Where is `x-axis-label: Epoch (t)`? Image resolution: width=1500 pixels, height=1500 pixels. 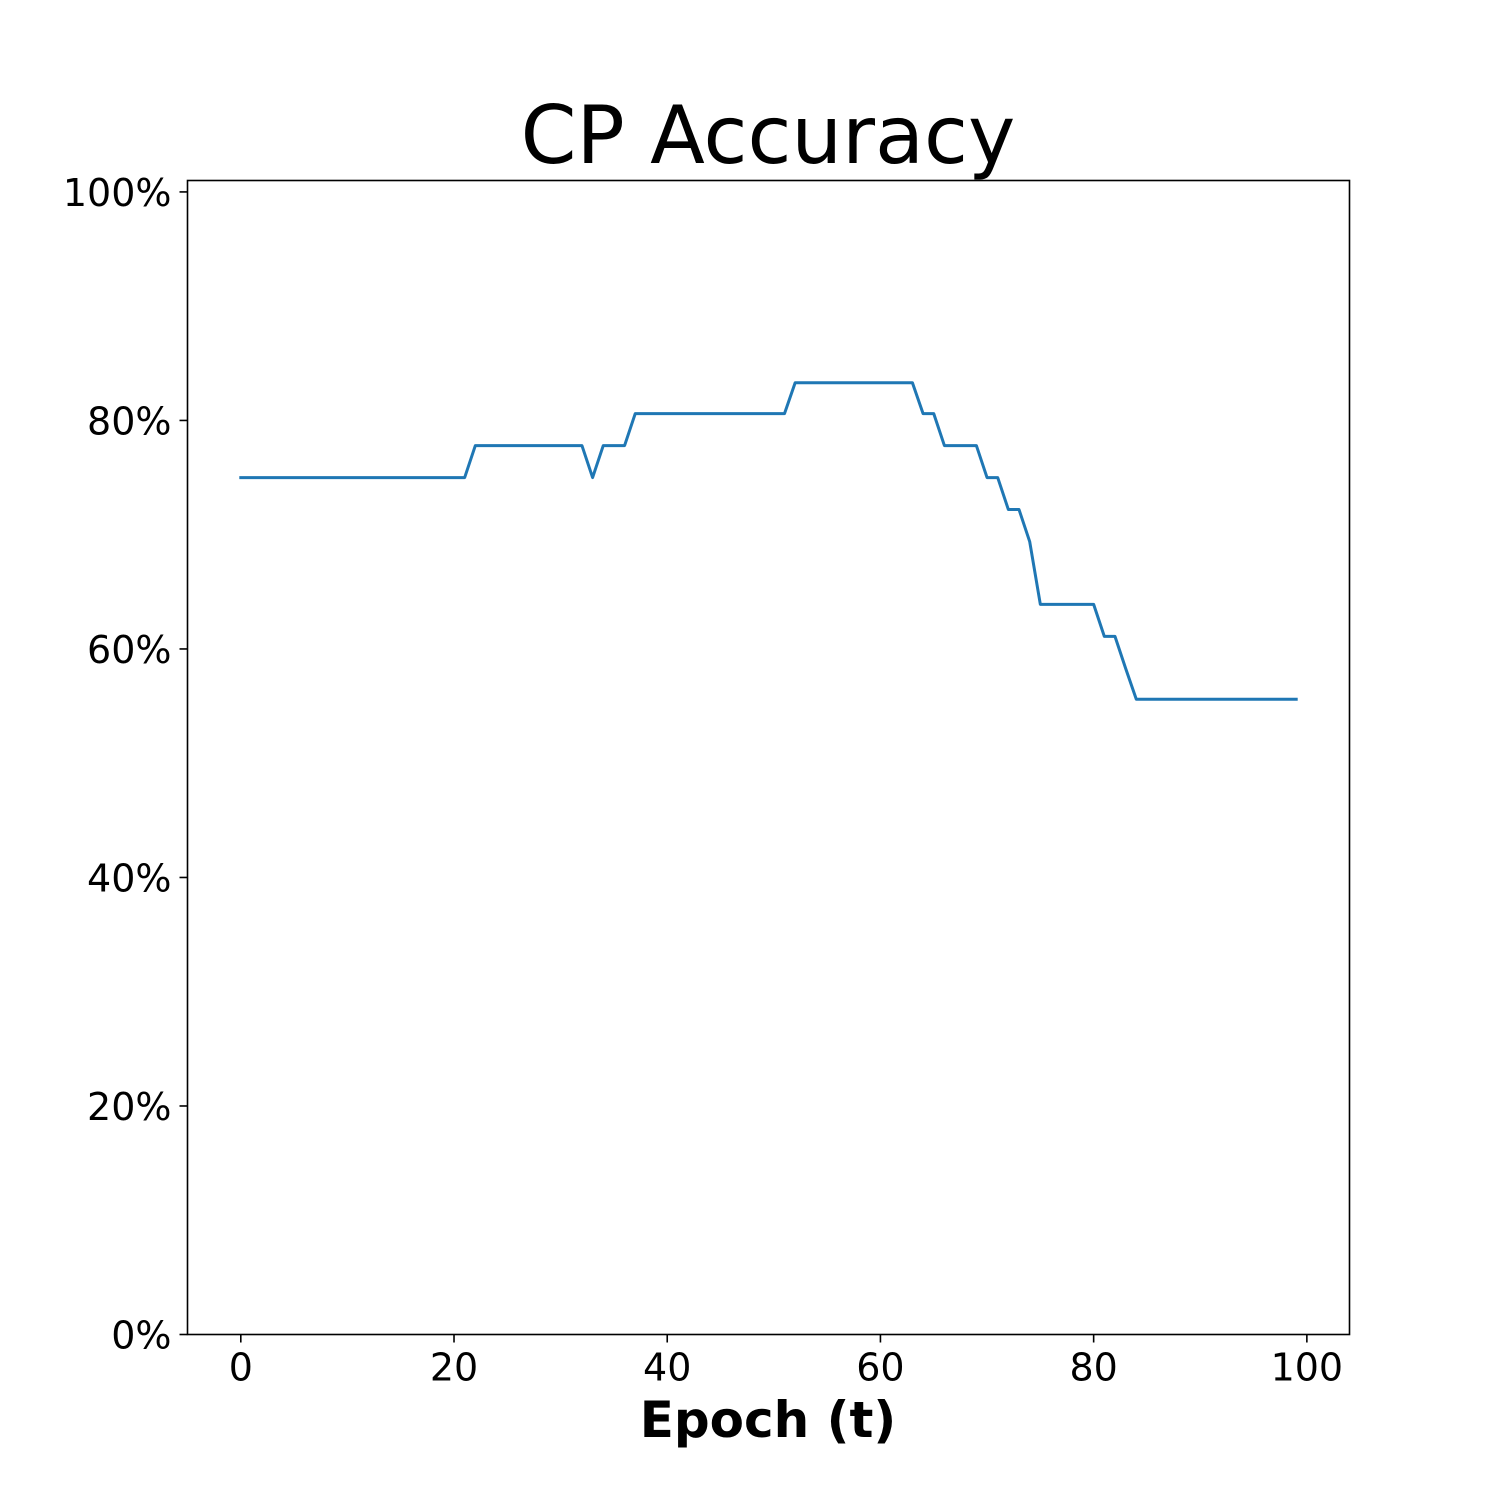 x-axis-label: Epoch (t) is located at coordinates (768, 1420).